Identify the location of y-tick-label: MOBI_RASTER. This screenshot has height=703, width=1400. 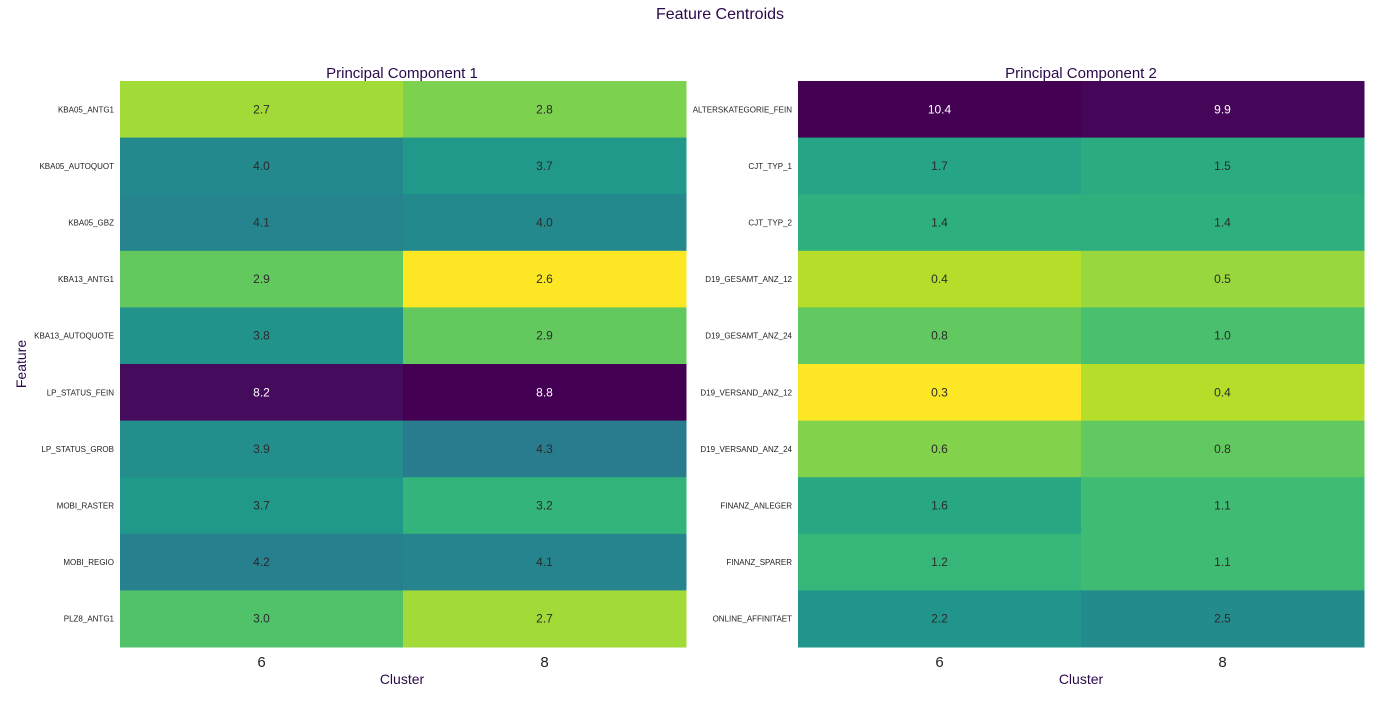
(86, 506).